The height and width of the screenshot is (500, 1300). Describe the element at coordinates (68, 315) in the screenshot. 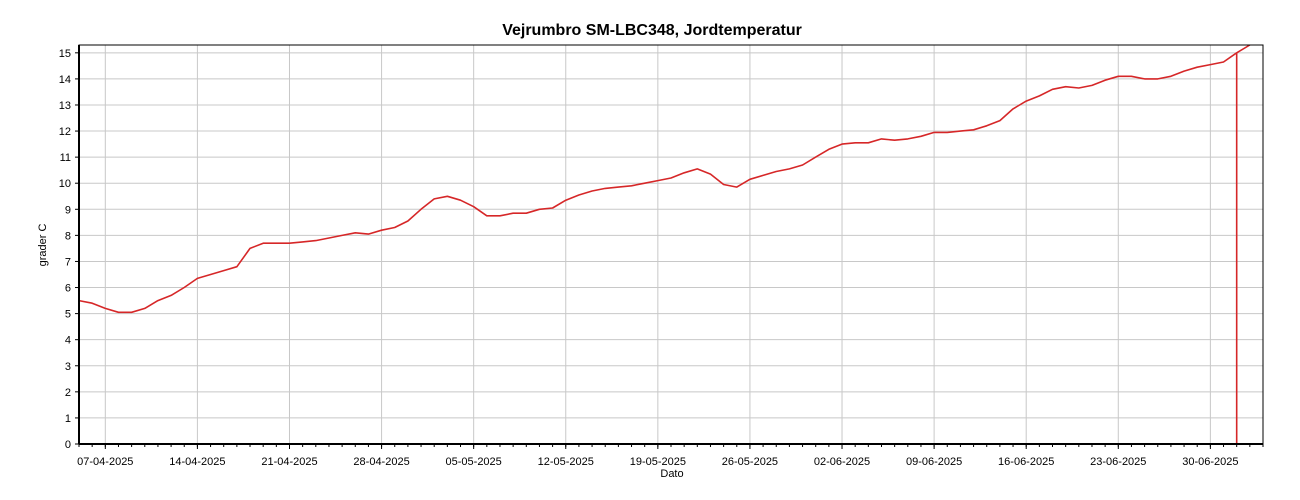

I see `y-tick-label: 5` at that location.